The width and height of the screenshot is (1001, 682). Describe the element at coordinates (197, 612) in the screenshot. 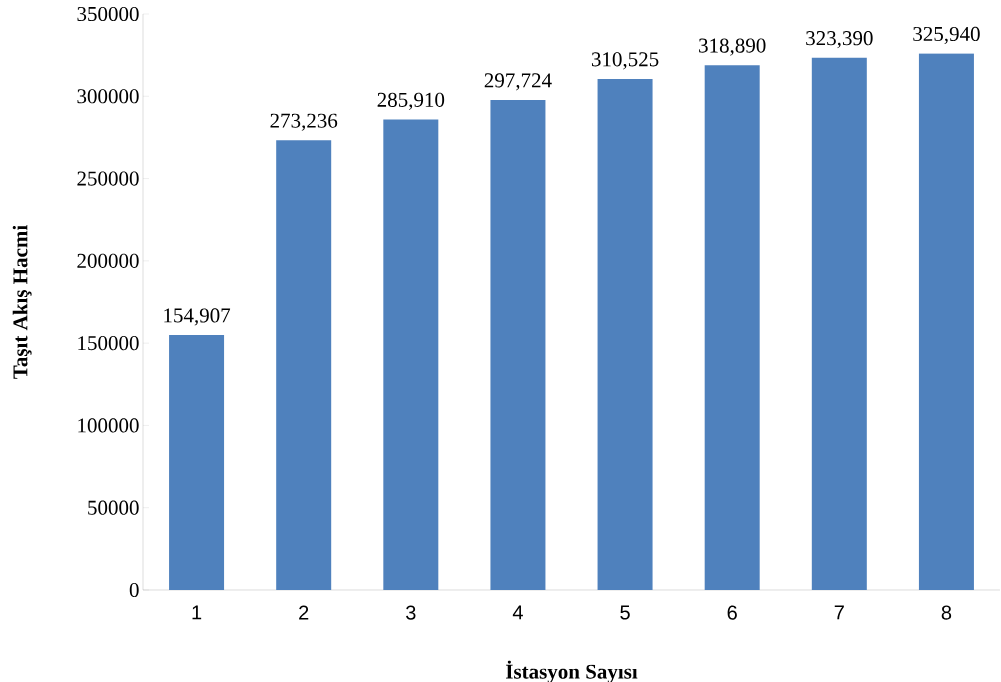

I see `x-tick-label: 1` at that location.